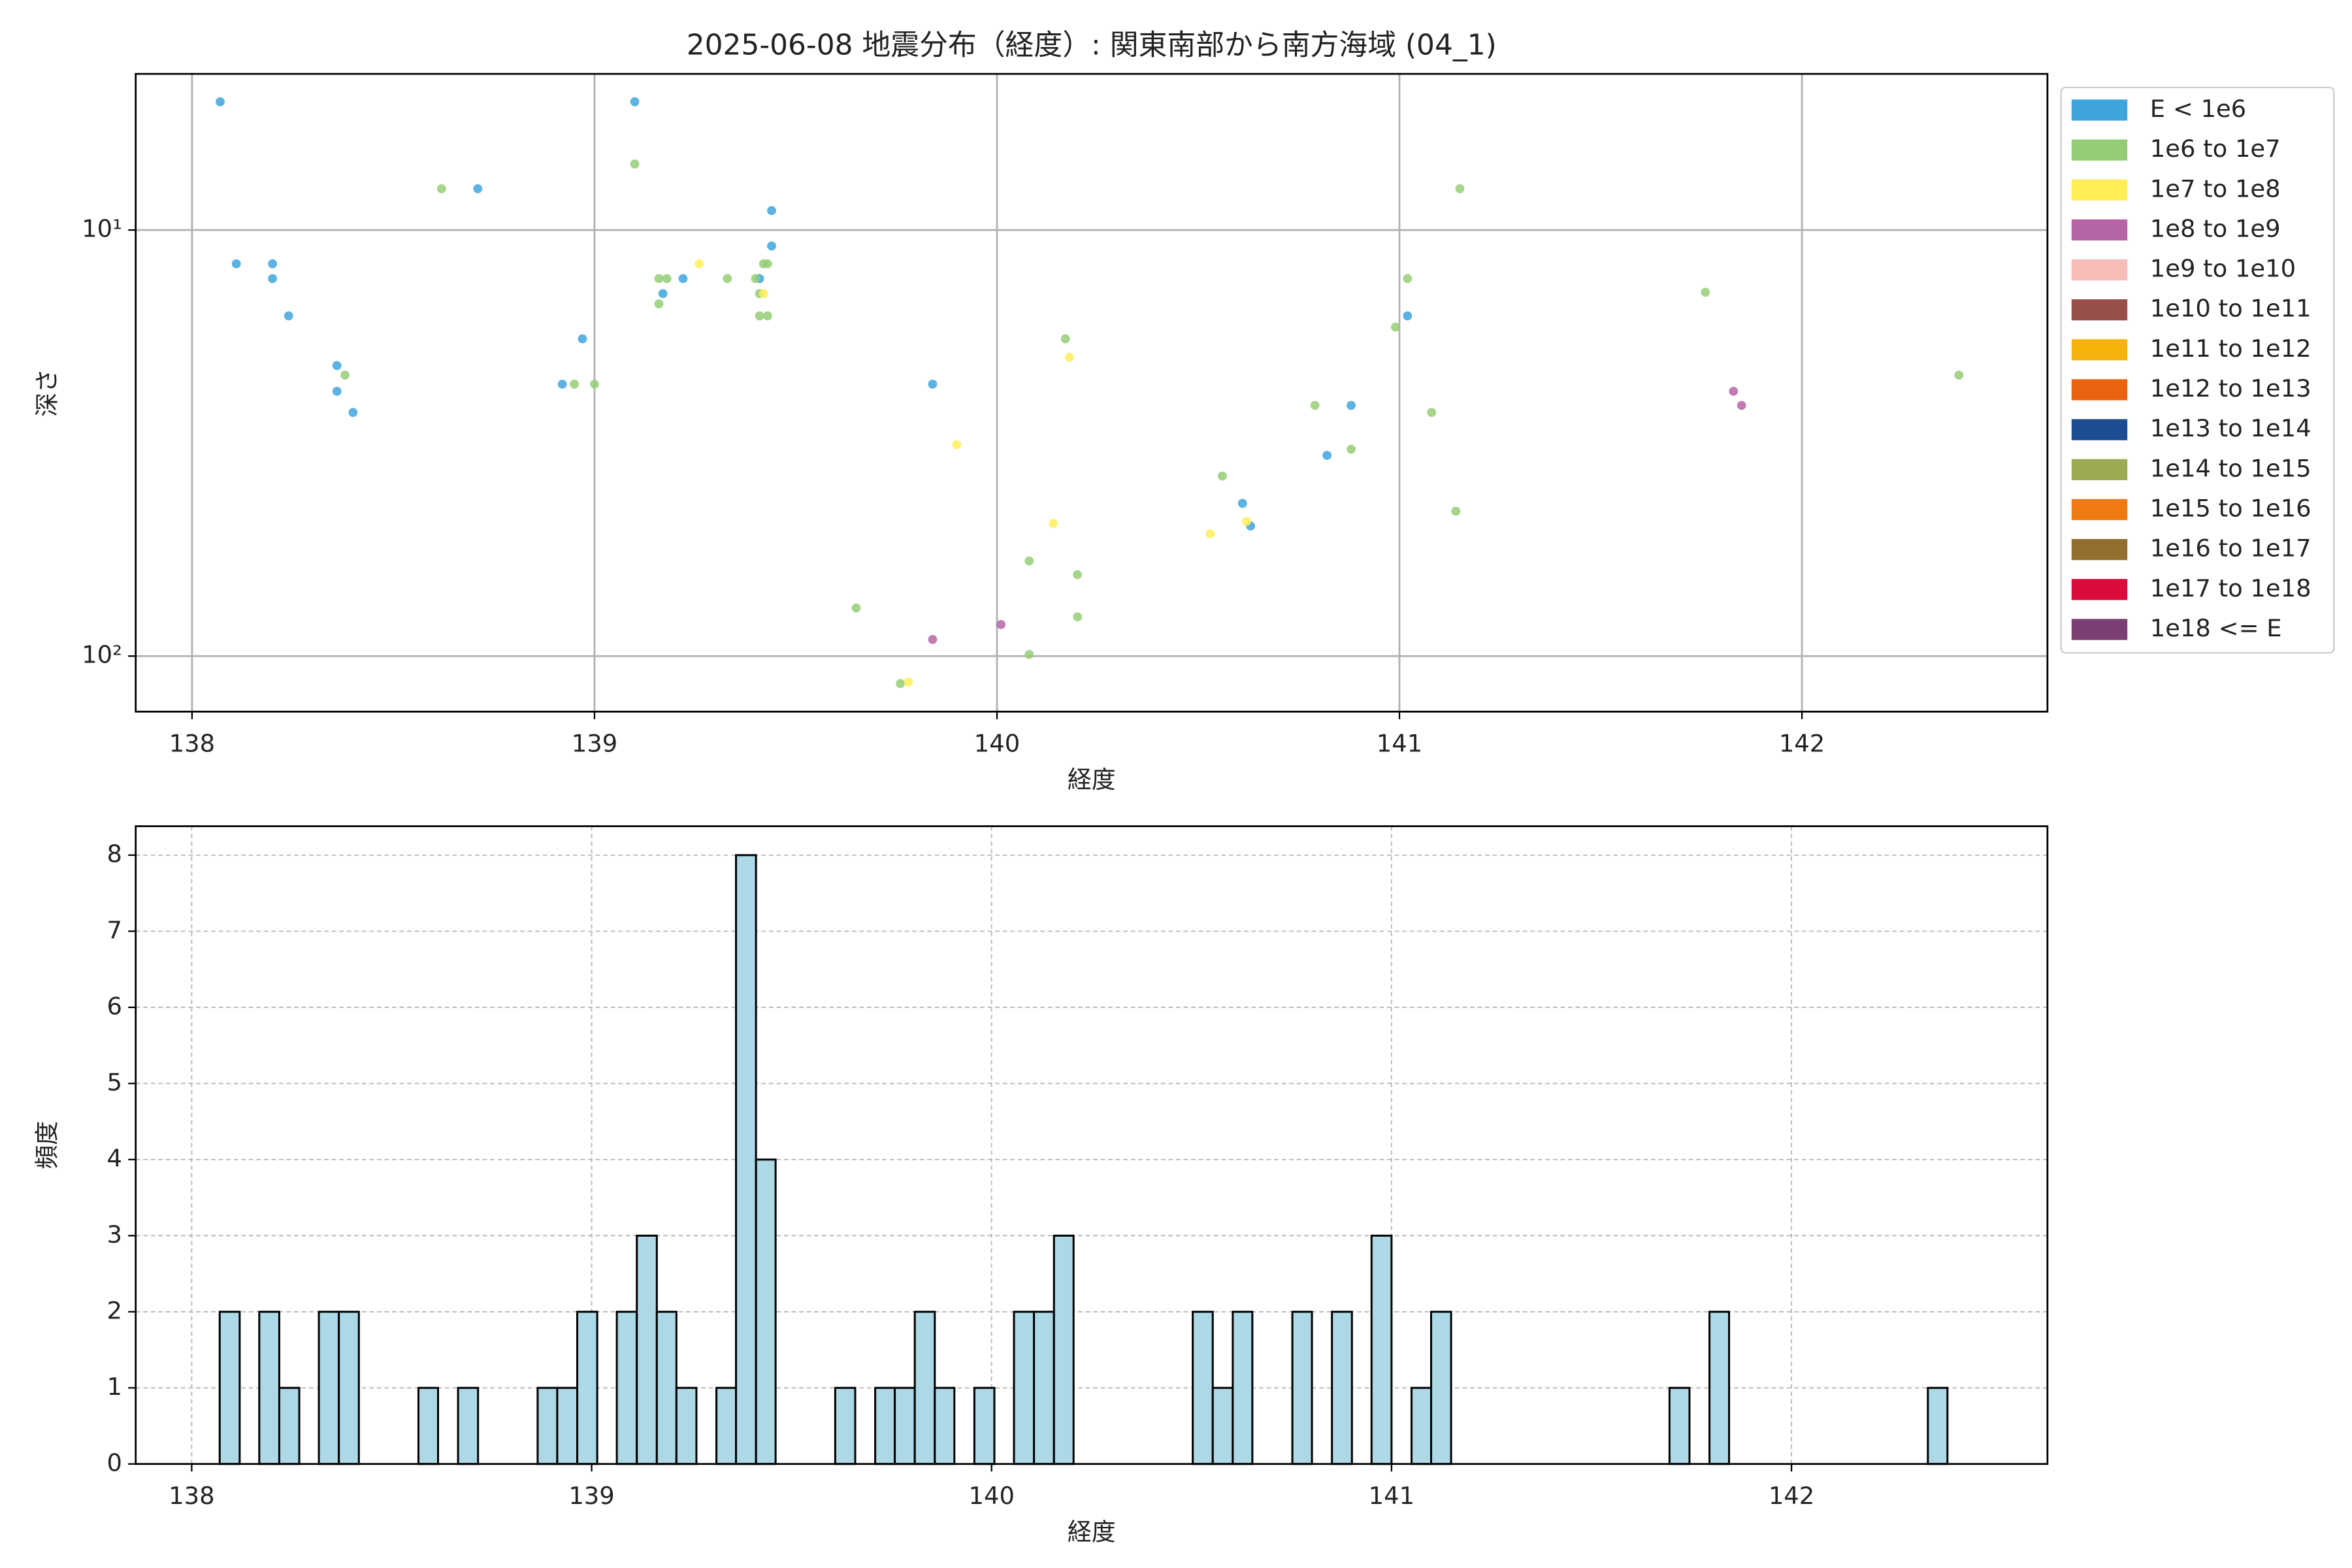 The image size is (2352, 1568). Describe the element at coordinates (591, 1496) in the screenshot. I see `x-tick-label: 139` at that location.